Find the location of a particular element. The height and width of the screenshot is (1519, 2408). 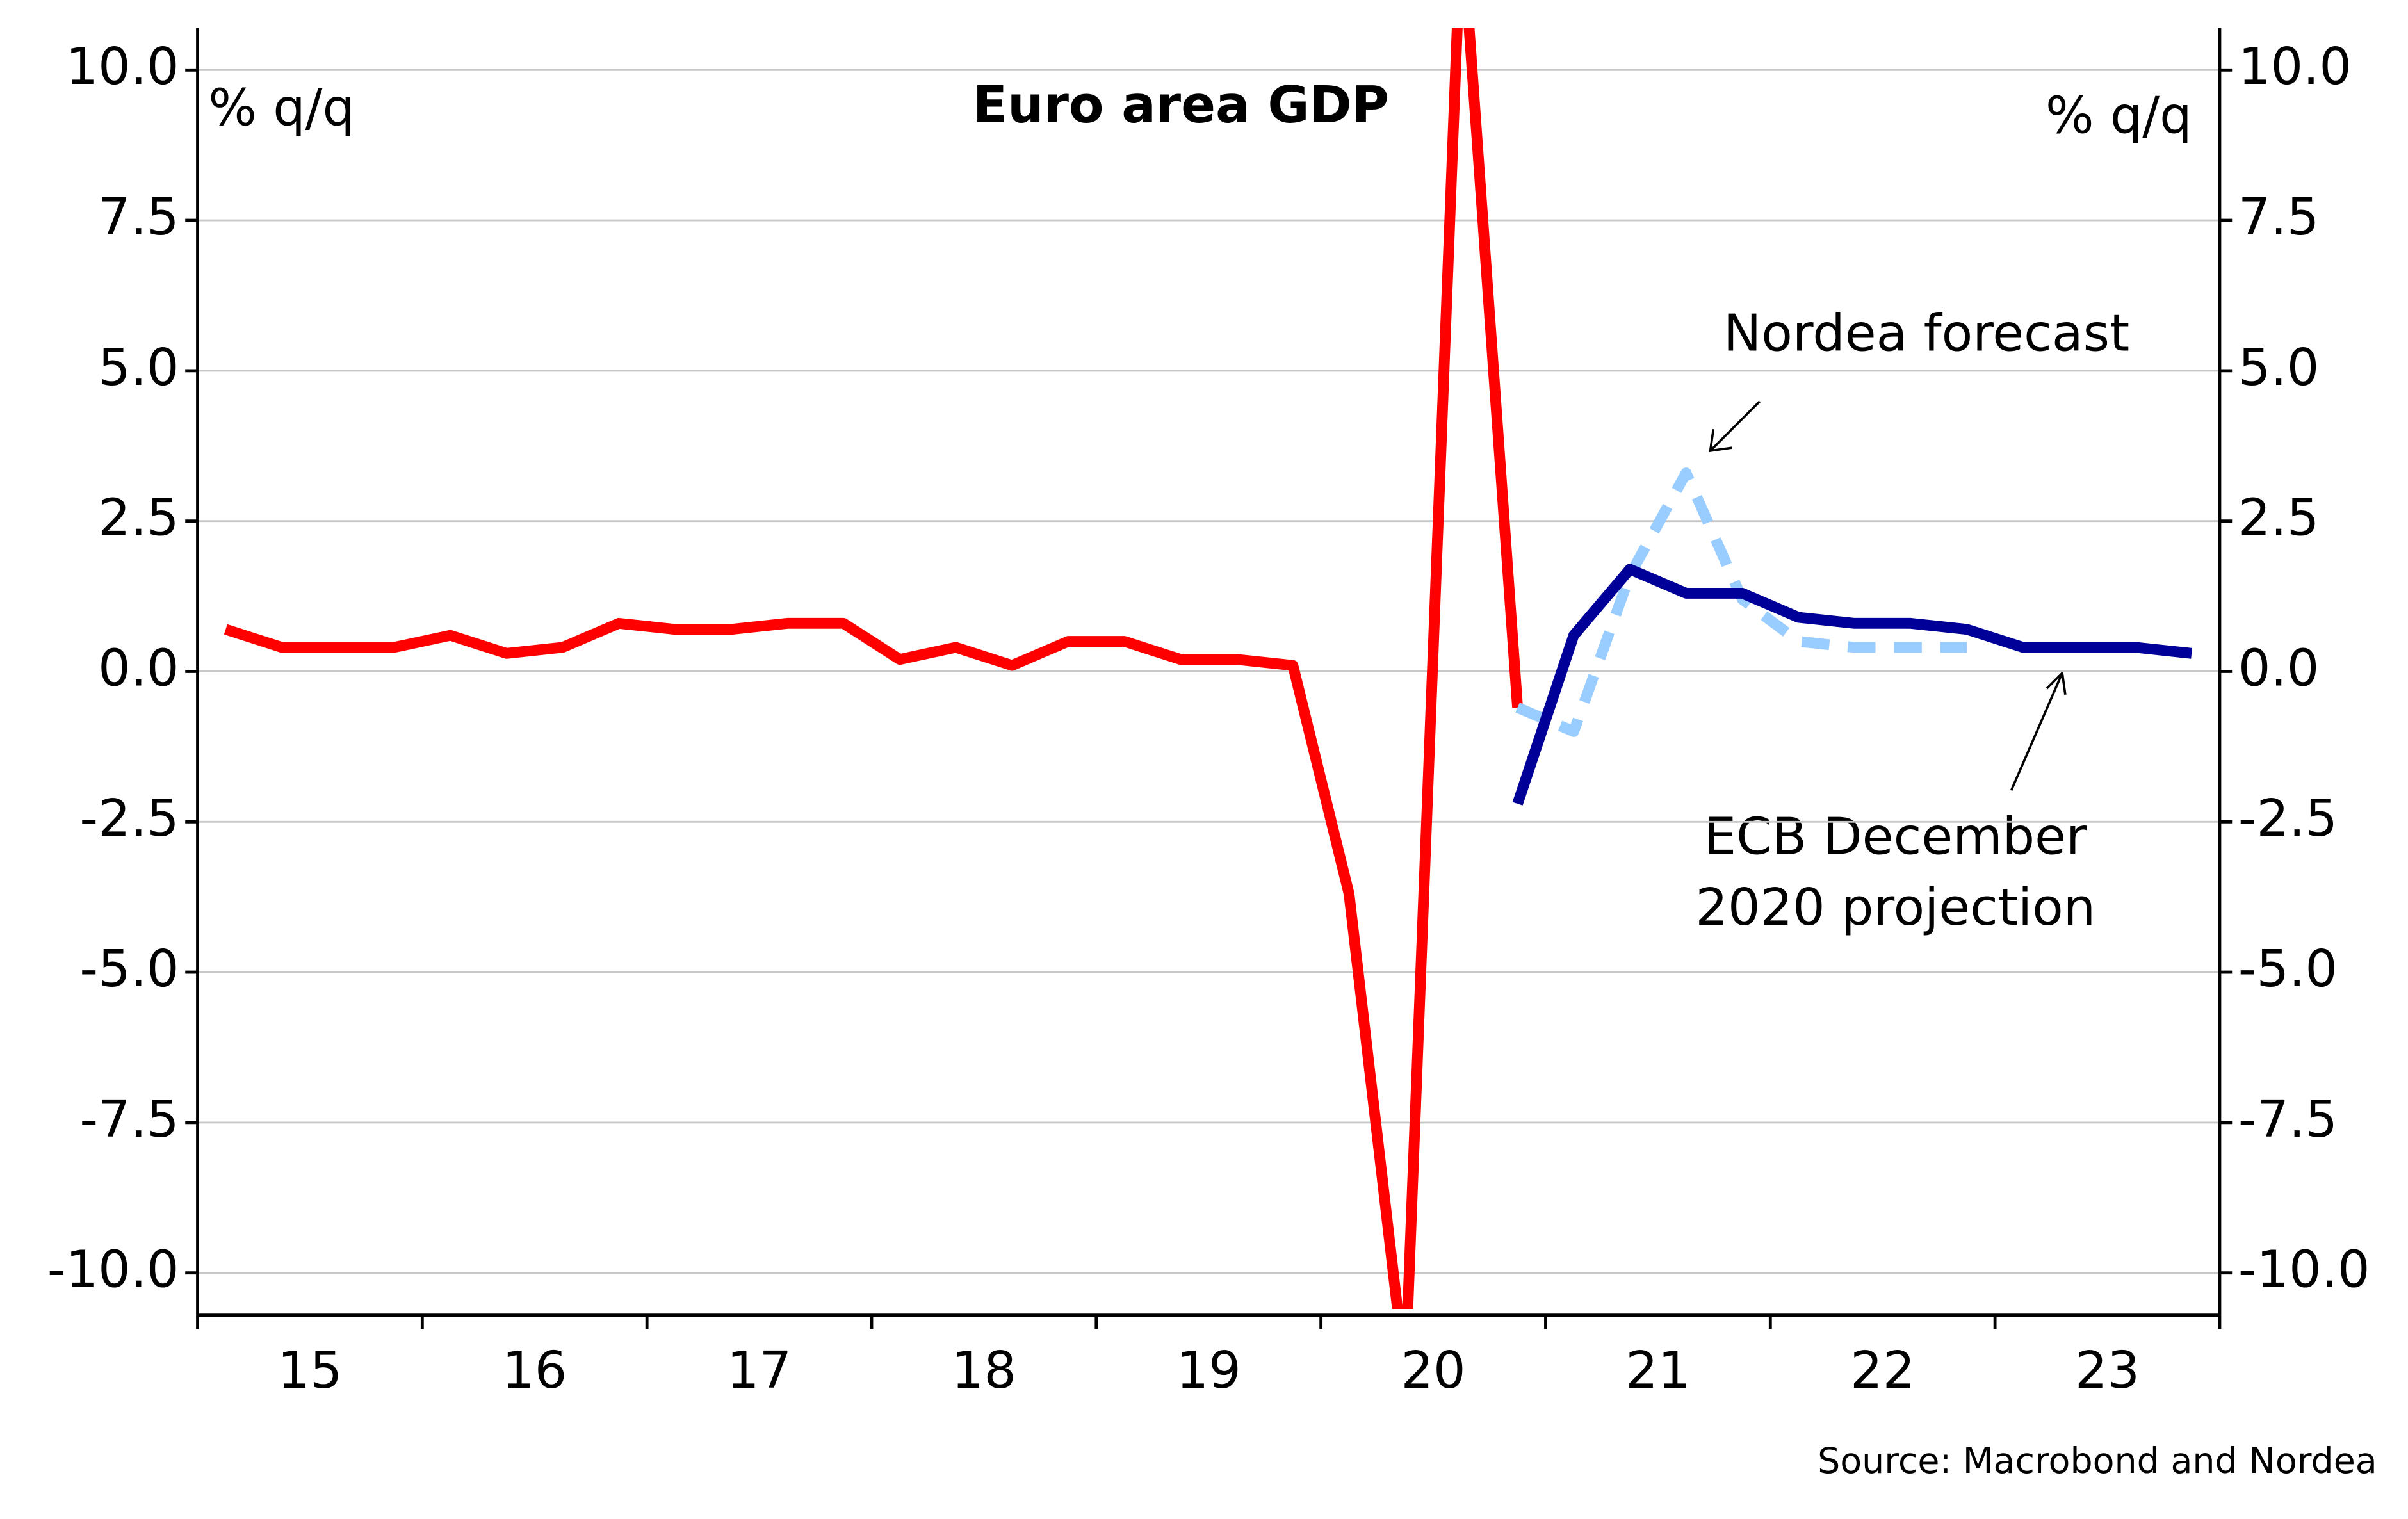

y-tick-label: 0.0 is located at coordinates (138, 667).